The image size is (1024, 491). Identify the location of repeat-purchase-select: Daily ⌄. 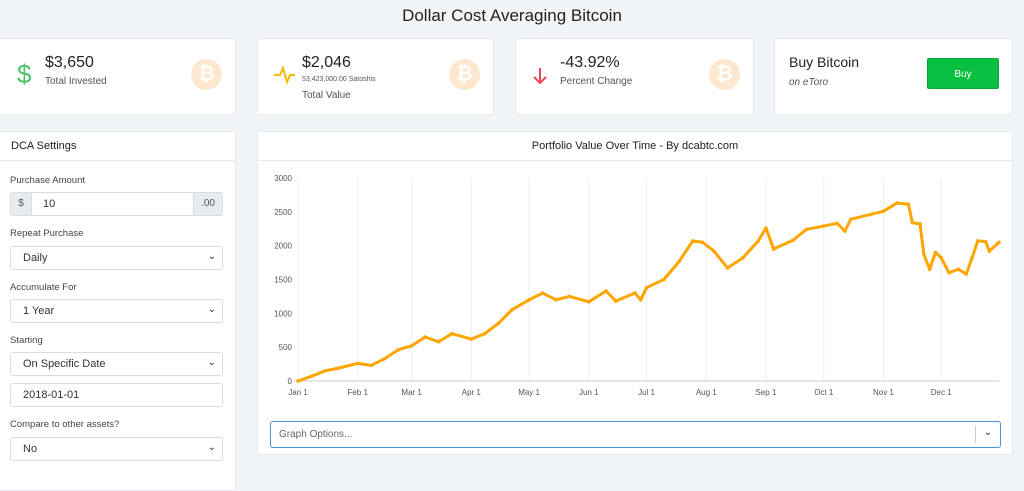
(116, 258).